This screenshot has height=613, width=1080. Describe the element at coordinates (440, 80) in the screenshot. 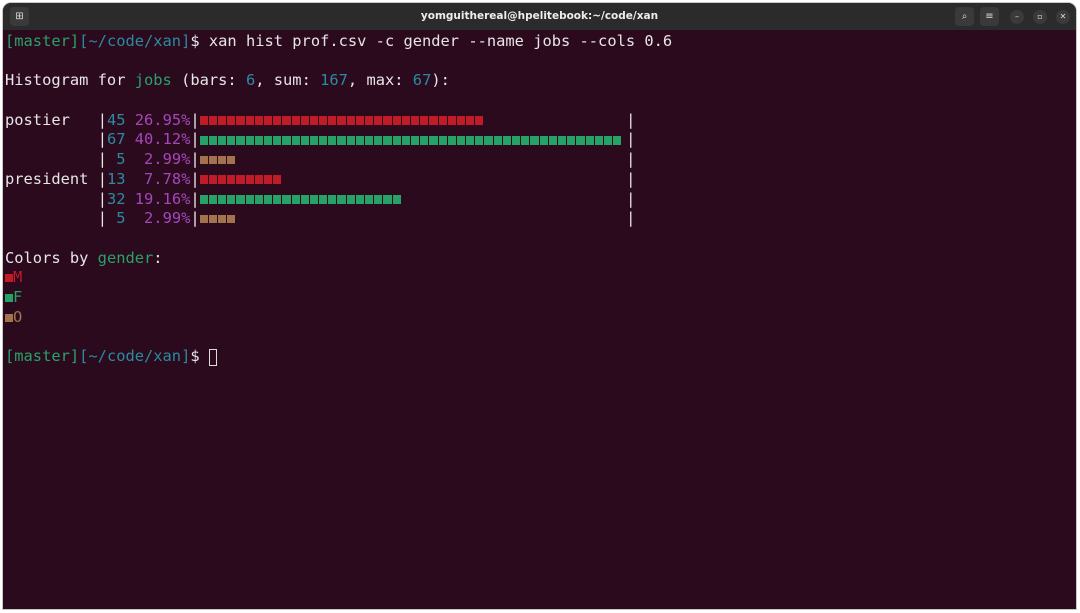

I see `header-text: ):` at that location.